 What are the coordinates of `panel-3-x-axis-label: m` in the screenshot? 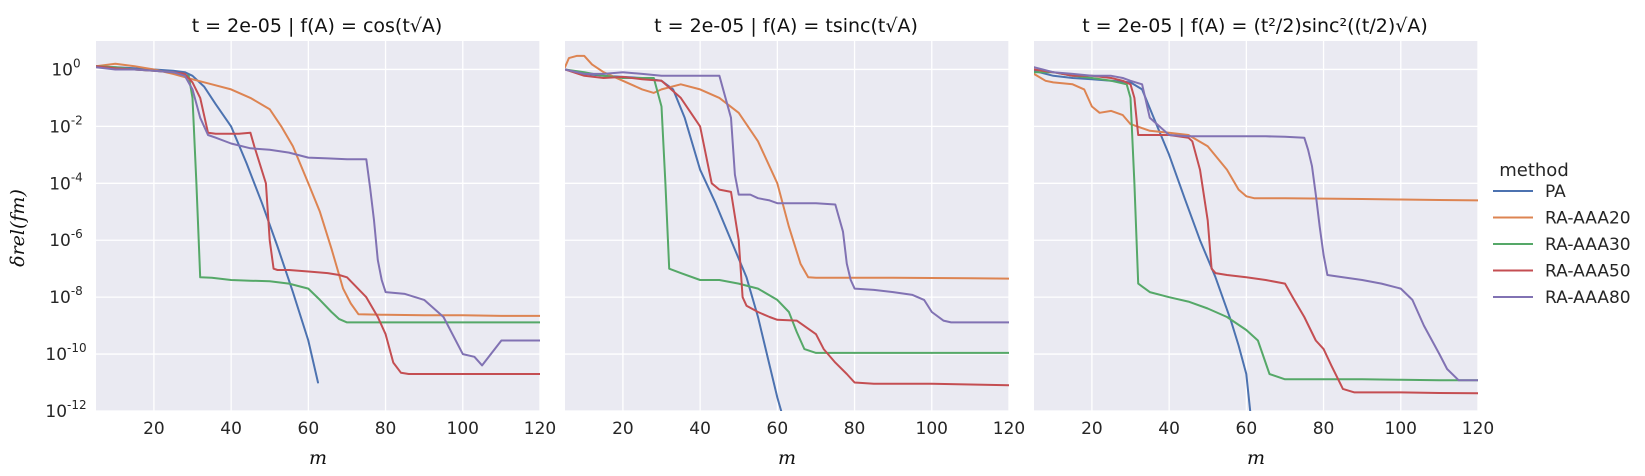 It's located at (1256, 458).